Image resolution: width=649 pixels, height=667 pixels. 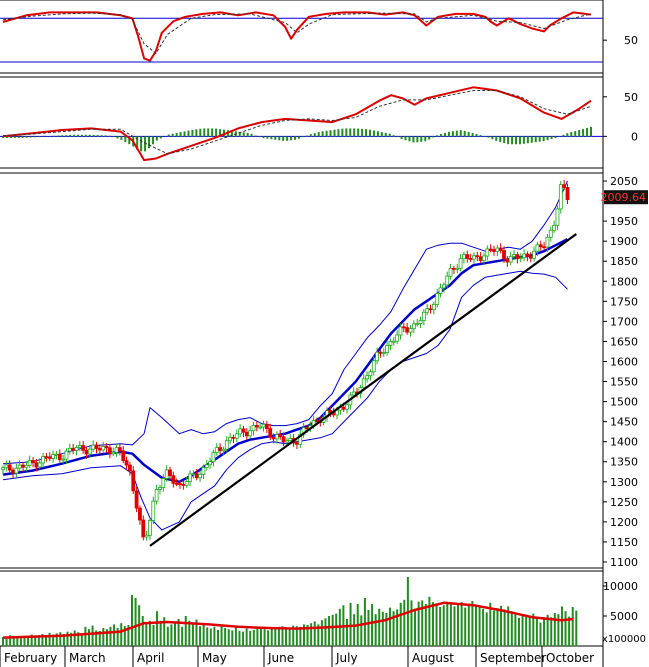 What do you see at coordinates (631, 97) in the screenshot?
I see `macd-ytick-label: 50` at bounding box center [631, 97].